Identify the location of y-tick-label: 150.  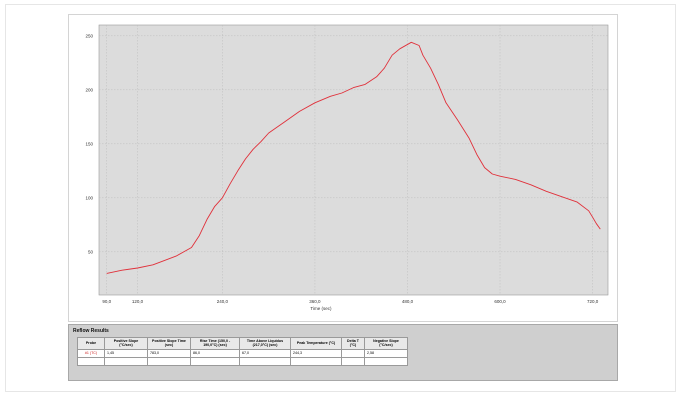
(89, 143).